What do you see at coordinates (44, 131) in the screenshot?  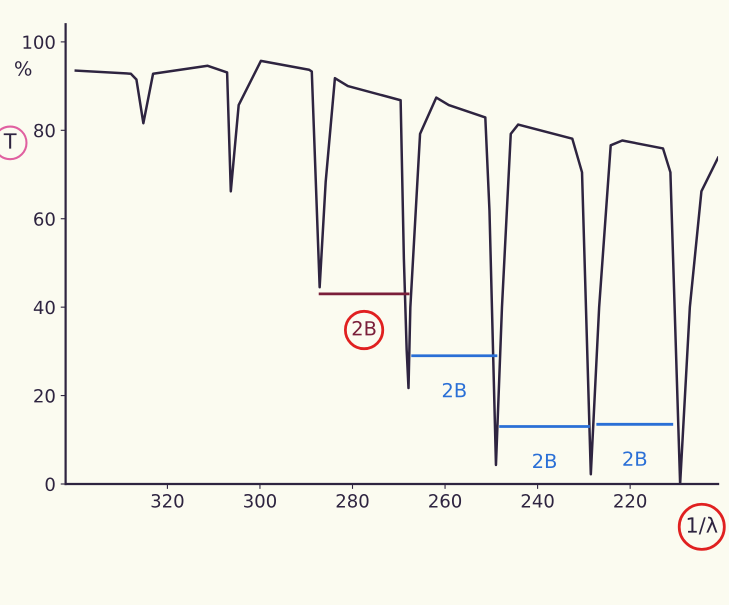 I see `y-tick-label: 80` at bounding box center [44, 131].